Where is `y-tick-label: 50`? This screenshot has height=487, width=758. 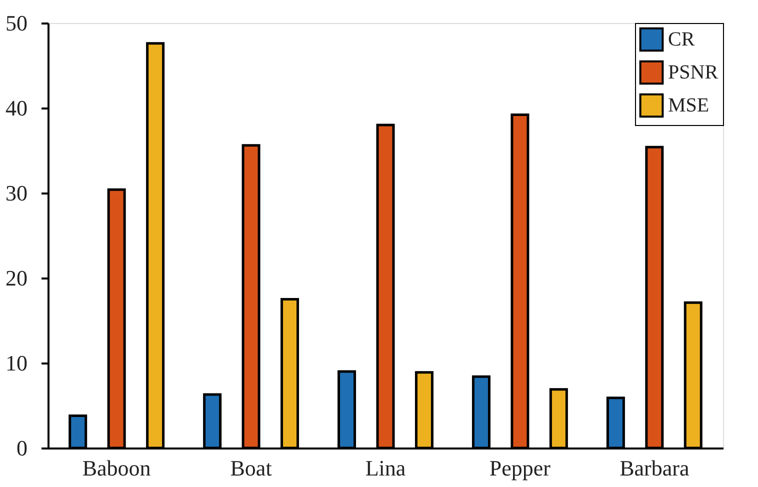
y-tick-label: 50 is located at coordinates (17, 23).